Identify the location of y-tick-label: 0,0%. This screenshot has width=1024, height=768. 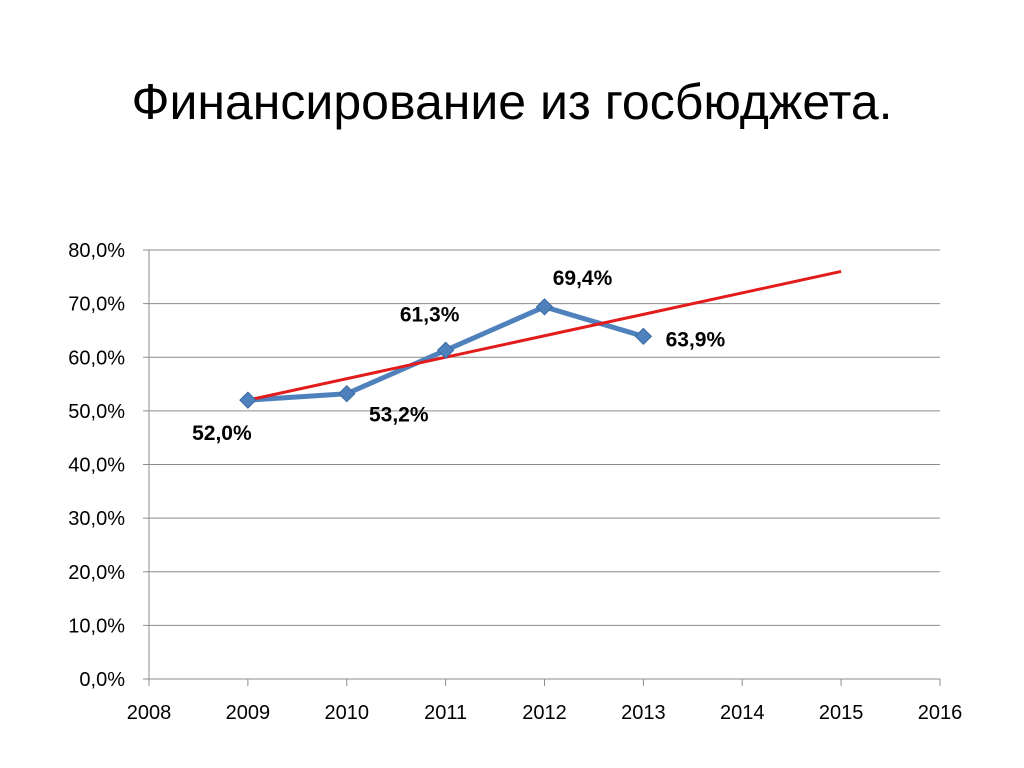
(102, 680).